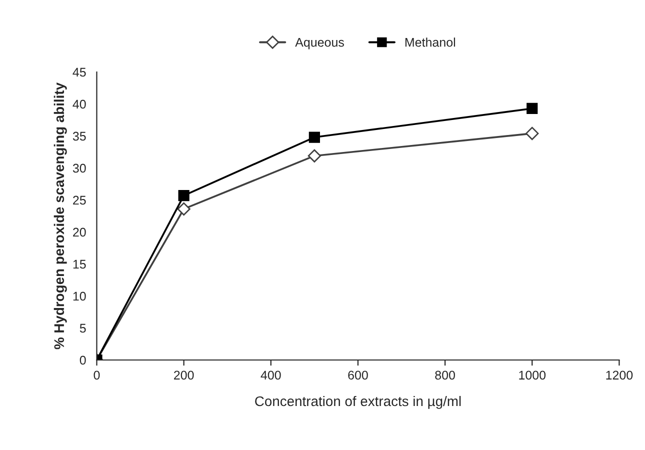 The image size is (645, 450). What do you see at coordinates (83, 360) in the screenshot?
I see `y-tick-label: 0` at bounding box center [83, 360].